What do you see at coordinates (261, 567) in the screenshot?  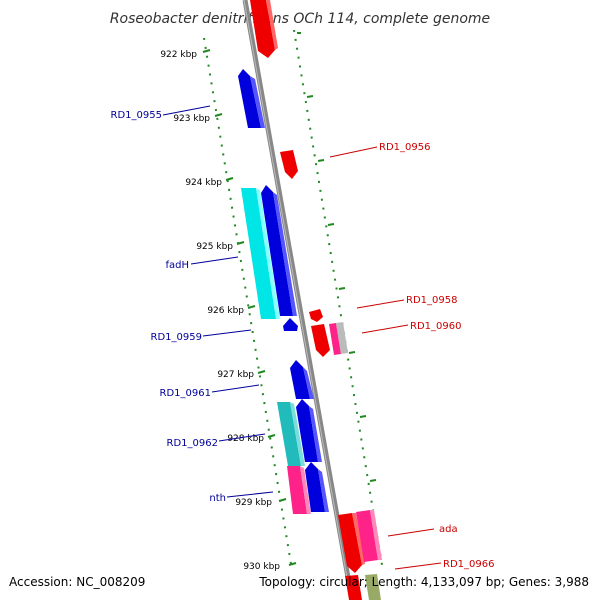 I see `tick-label: 930 kbp` at bounding box center [261, 567].